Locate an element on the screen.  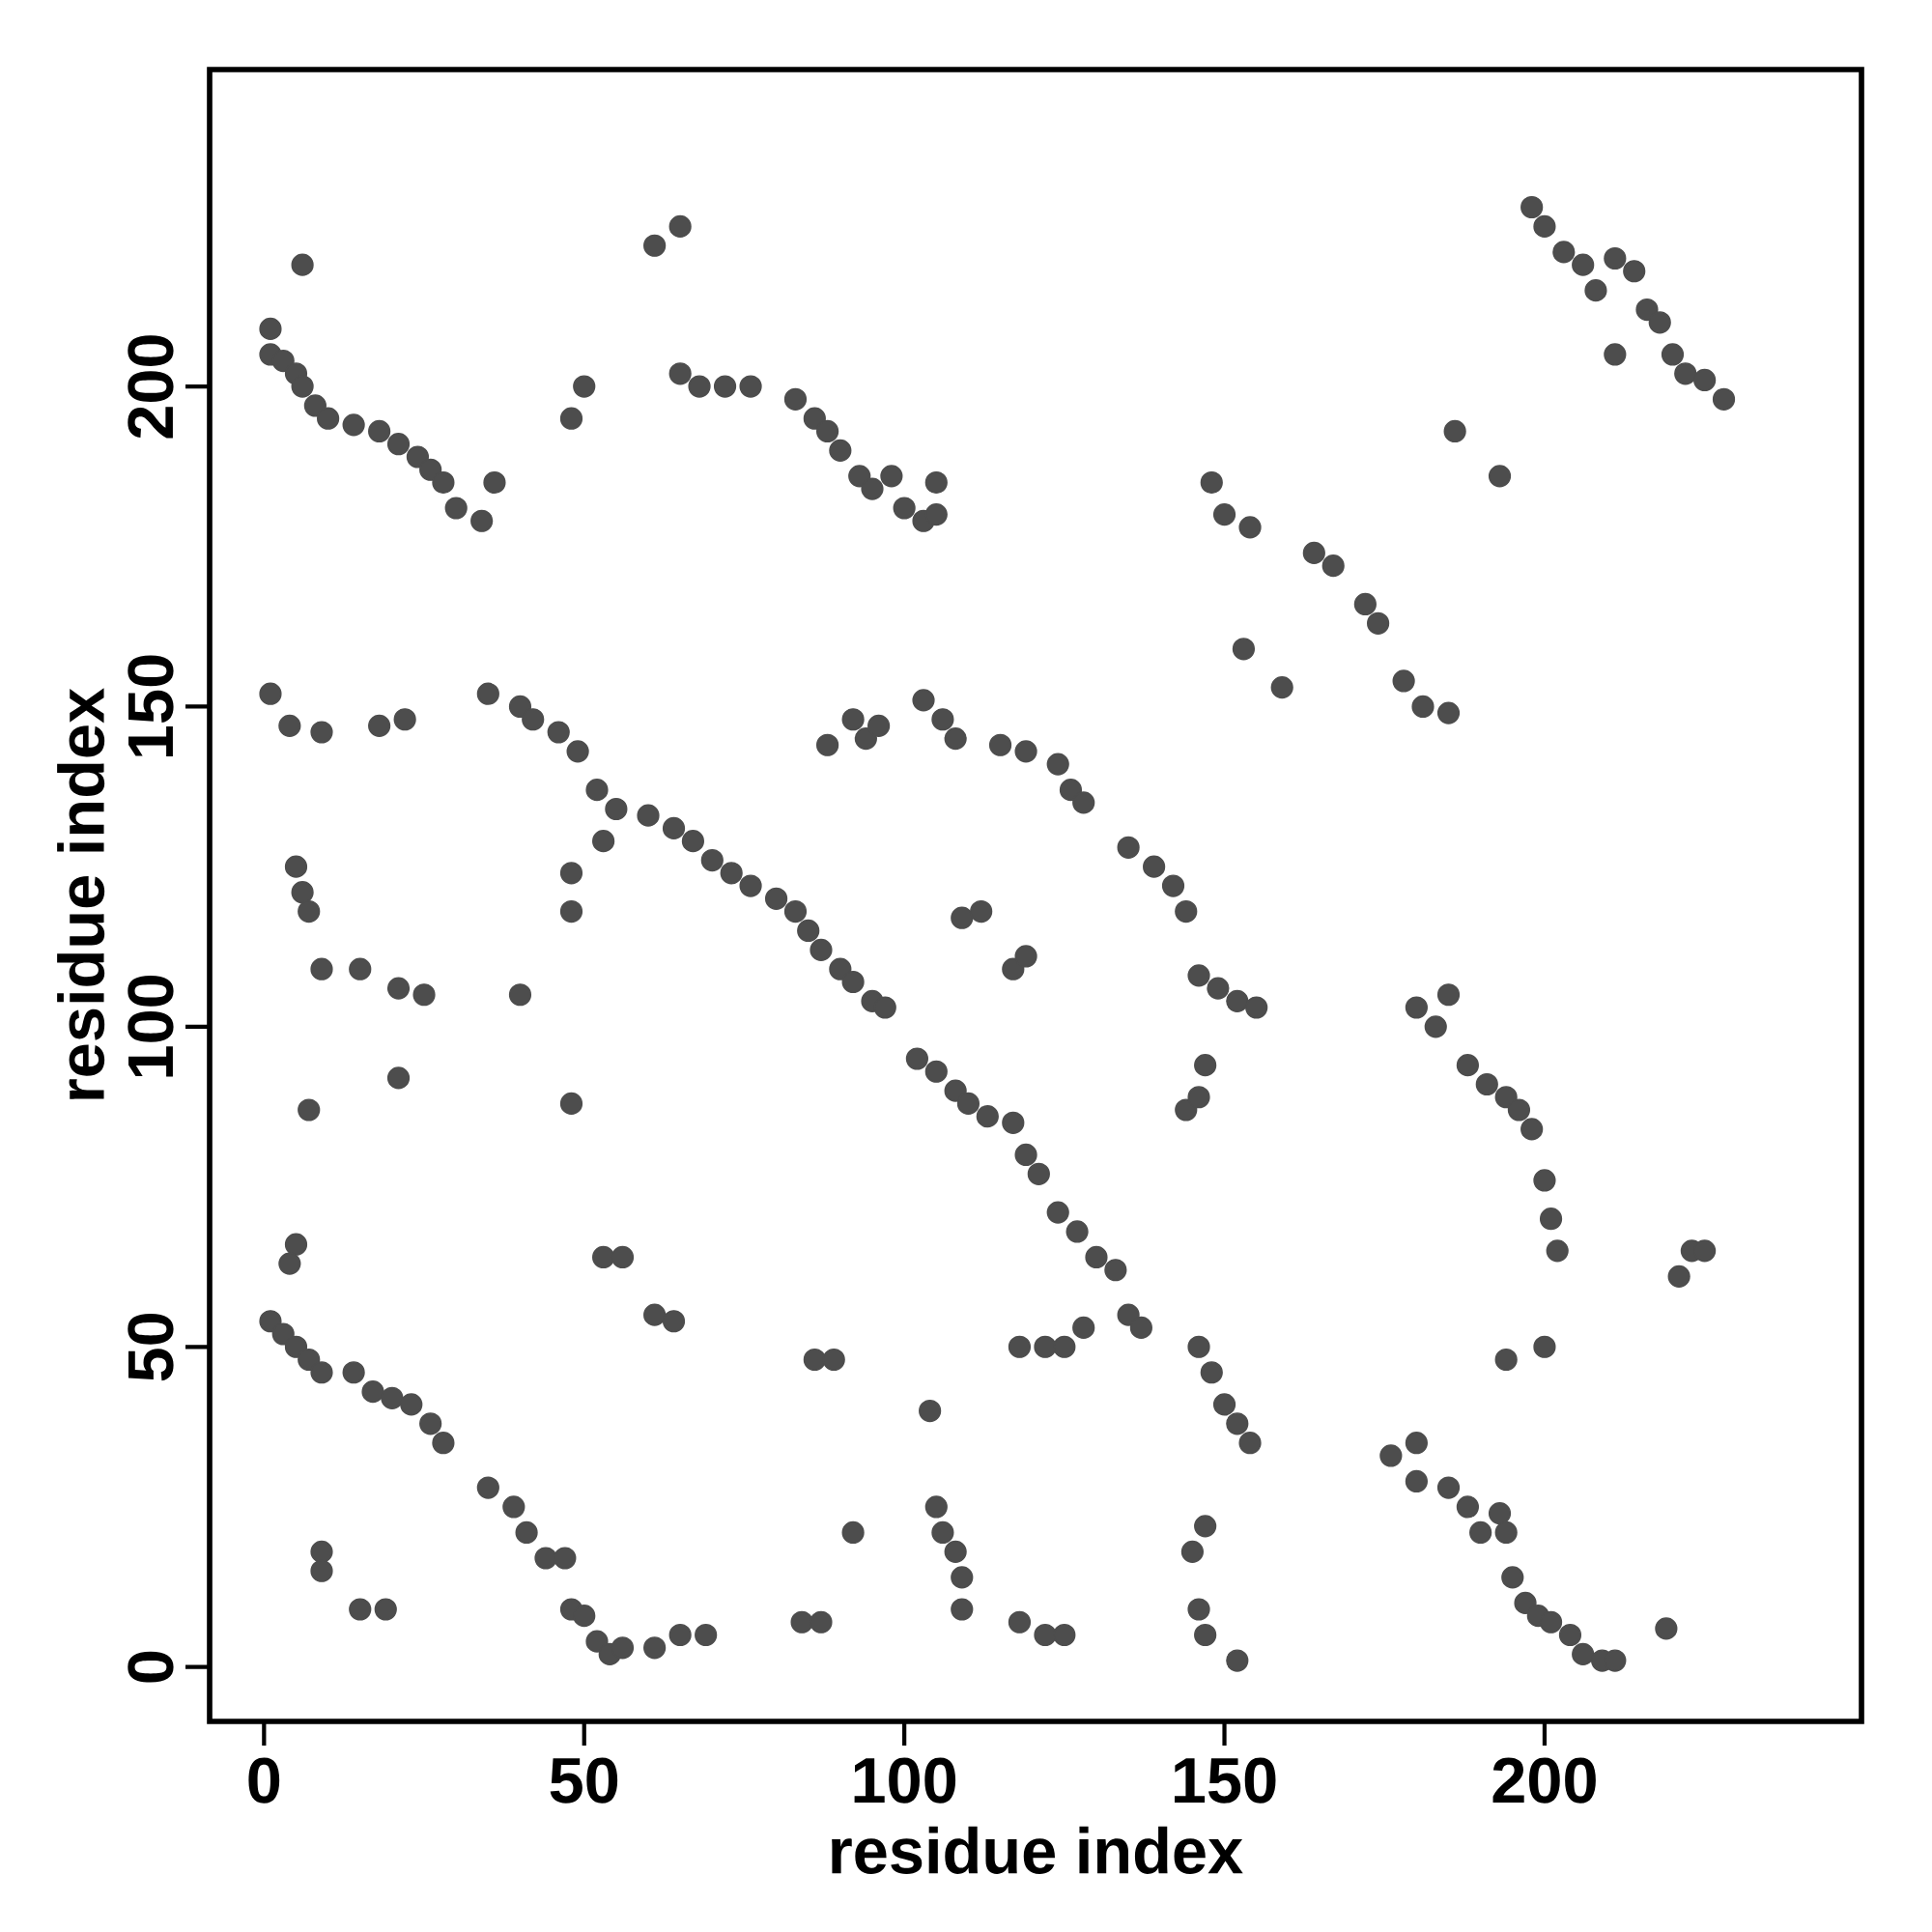
y-tick-label: 200 is located at coordinates (151, 387).